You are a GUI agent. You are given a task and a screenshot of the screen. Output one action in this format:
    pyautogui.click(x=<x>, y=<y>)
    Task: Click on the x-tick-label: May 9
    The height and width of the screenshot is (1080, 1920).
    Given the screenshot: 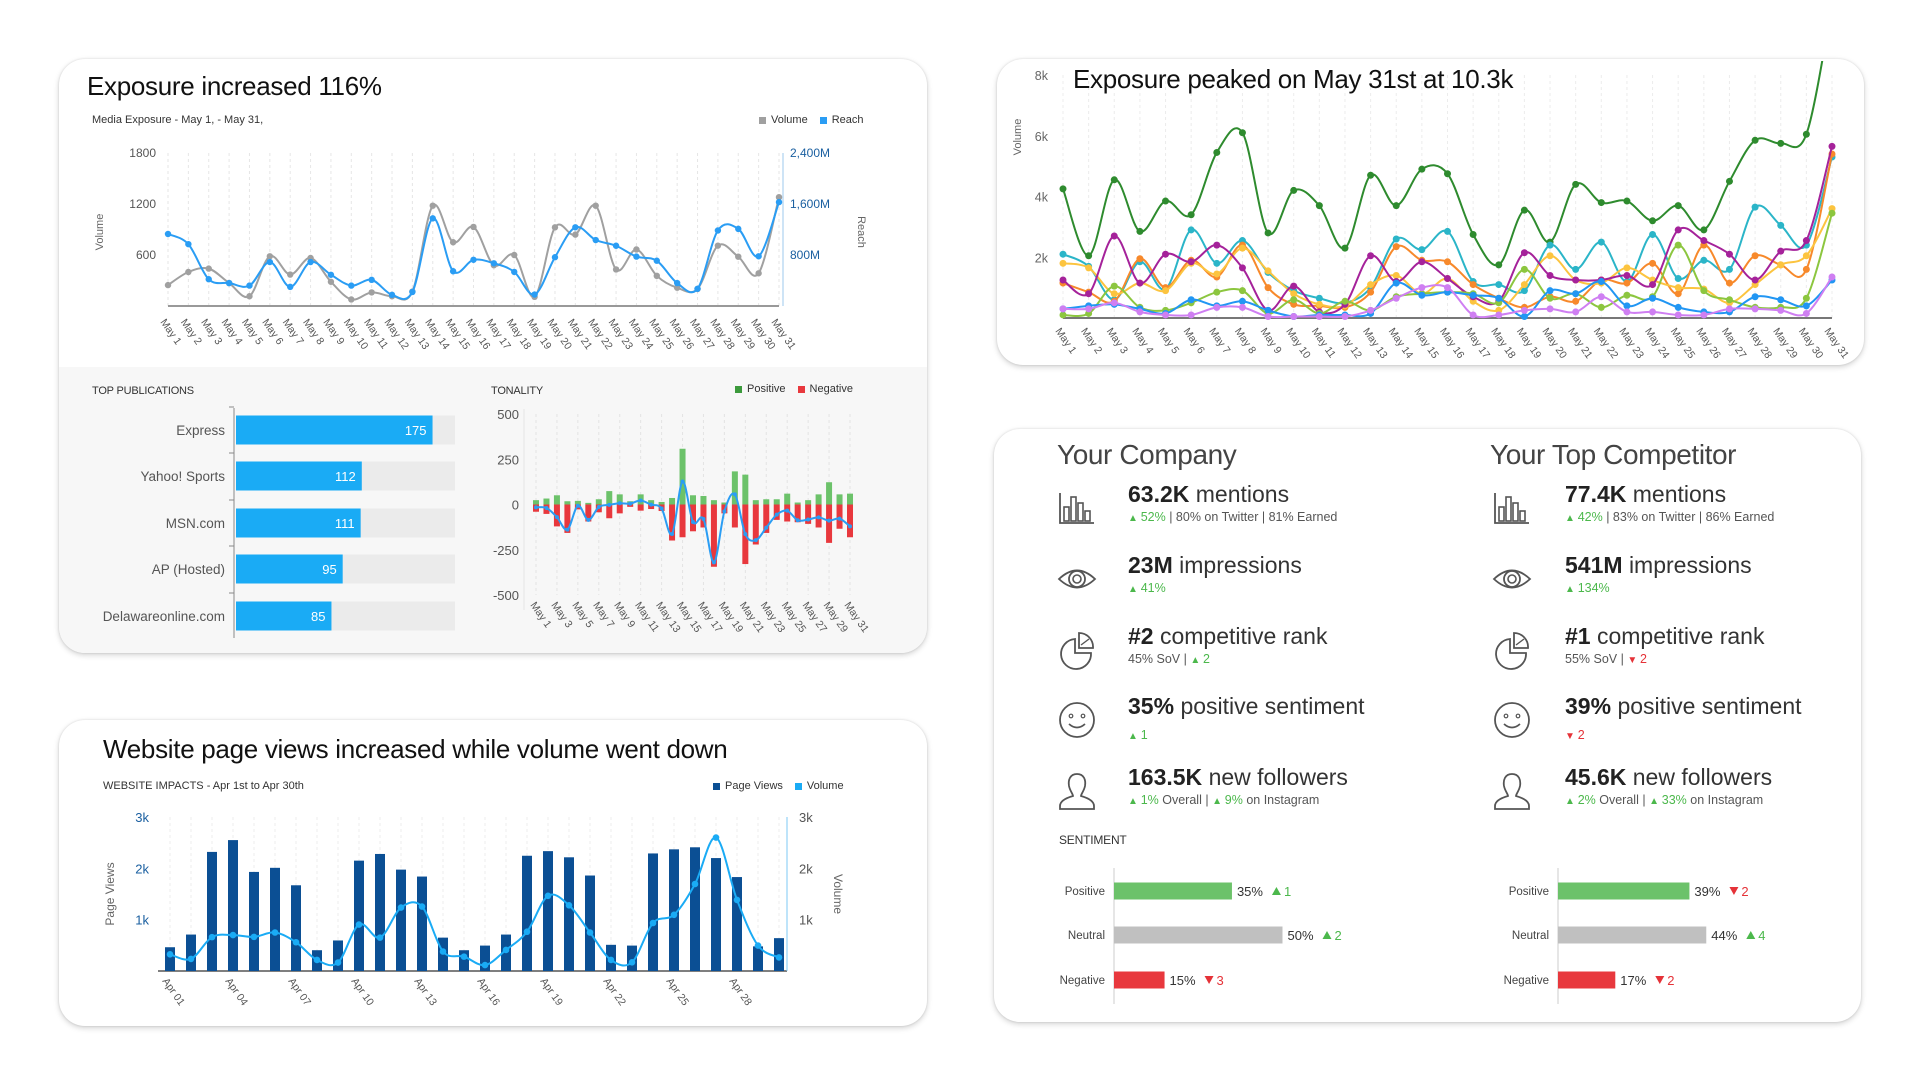 What is the action you would take?
    pyautogui.click(x=1271, y=341)
    